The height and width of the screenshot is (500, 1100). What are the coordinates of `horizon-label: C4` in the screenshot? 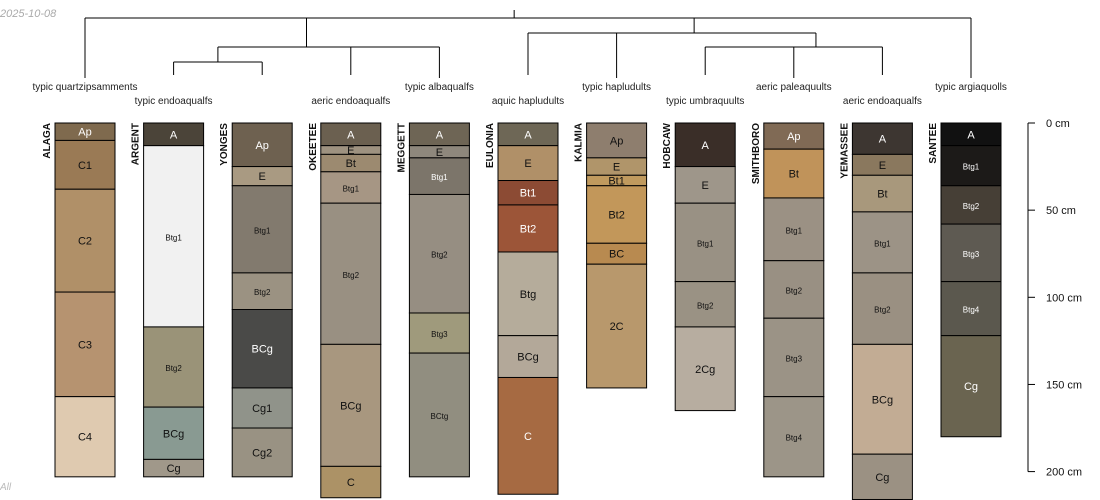 It's located at (85, 438).